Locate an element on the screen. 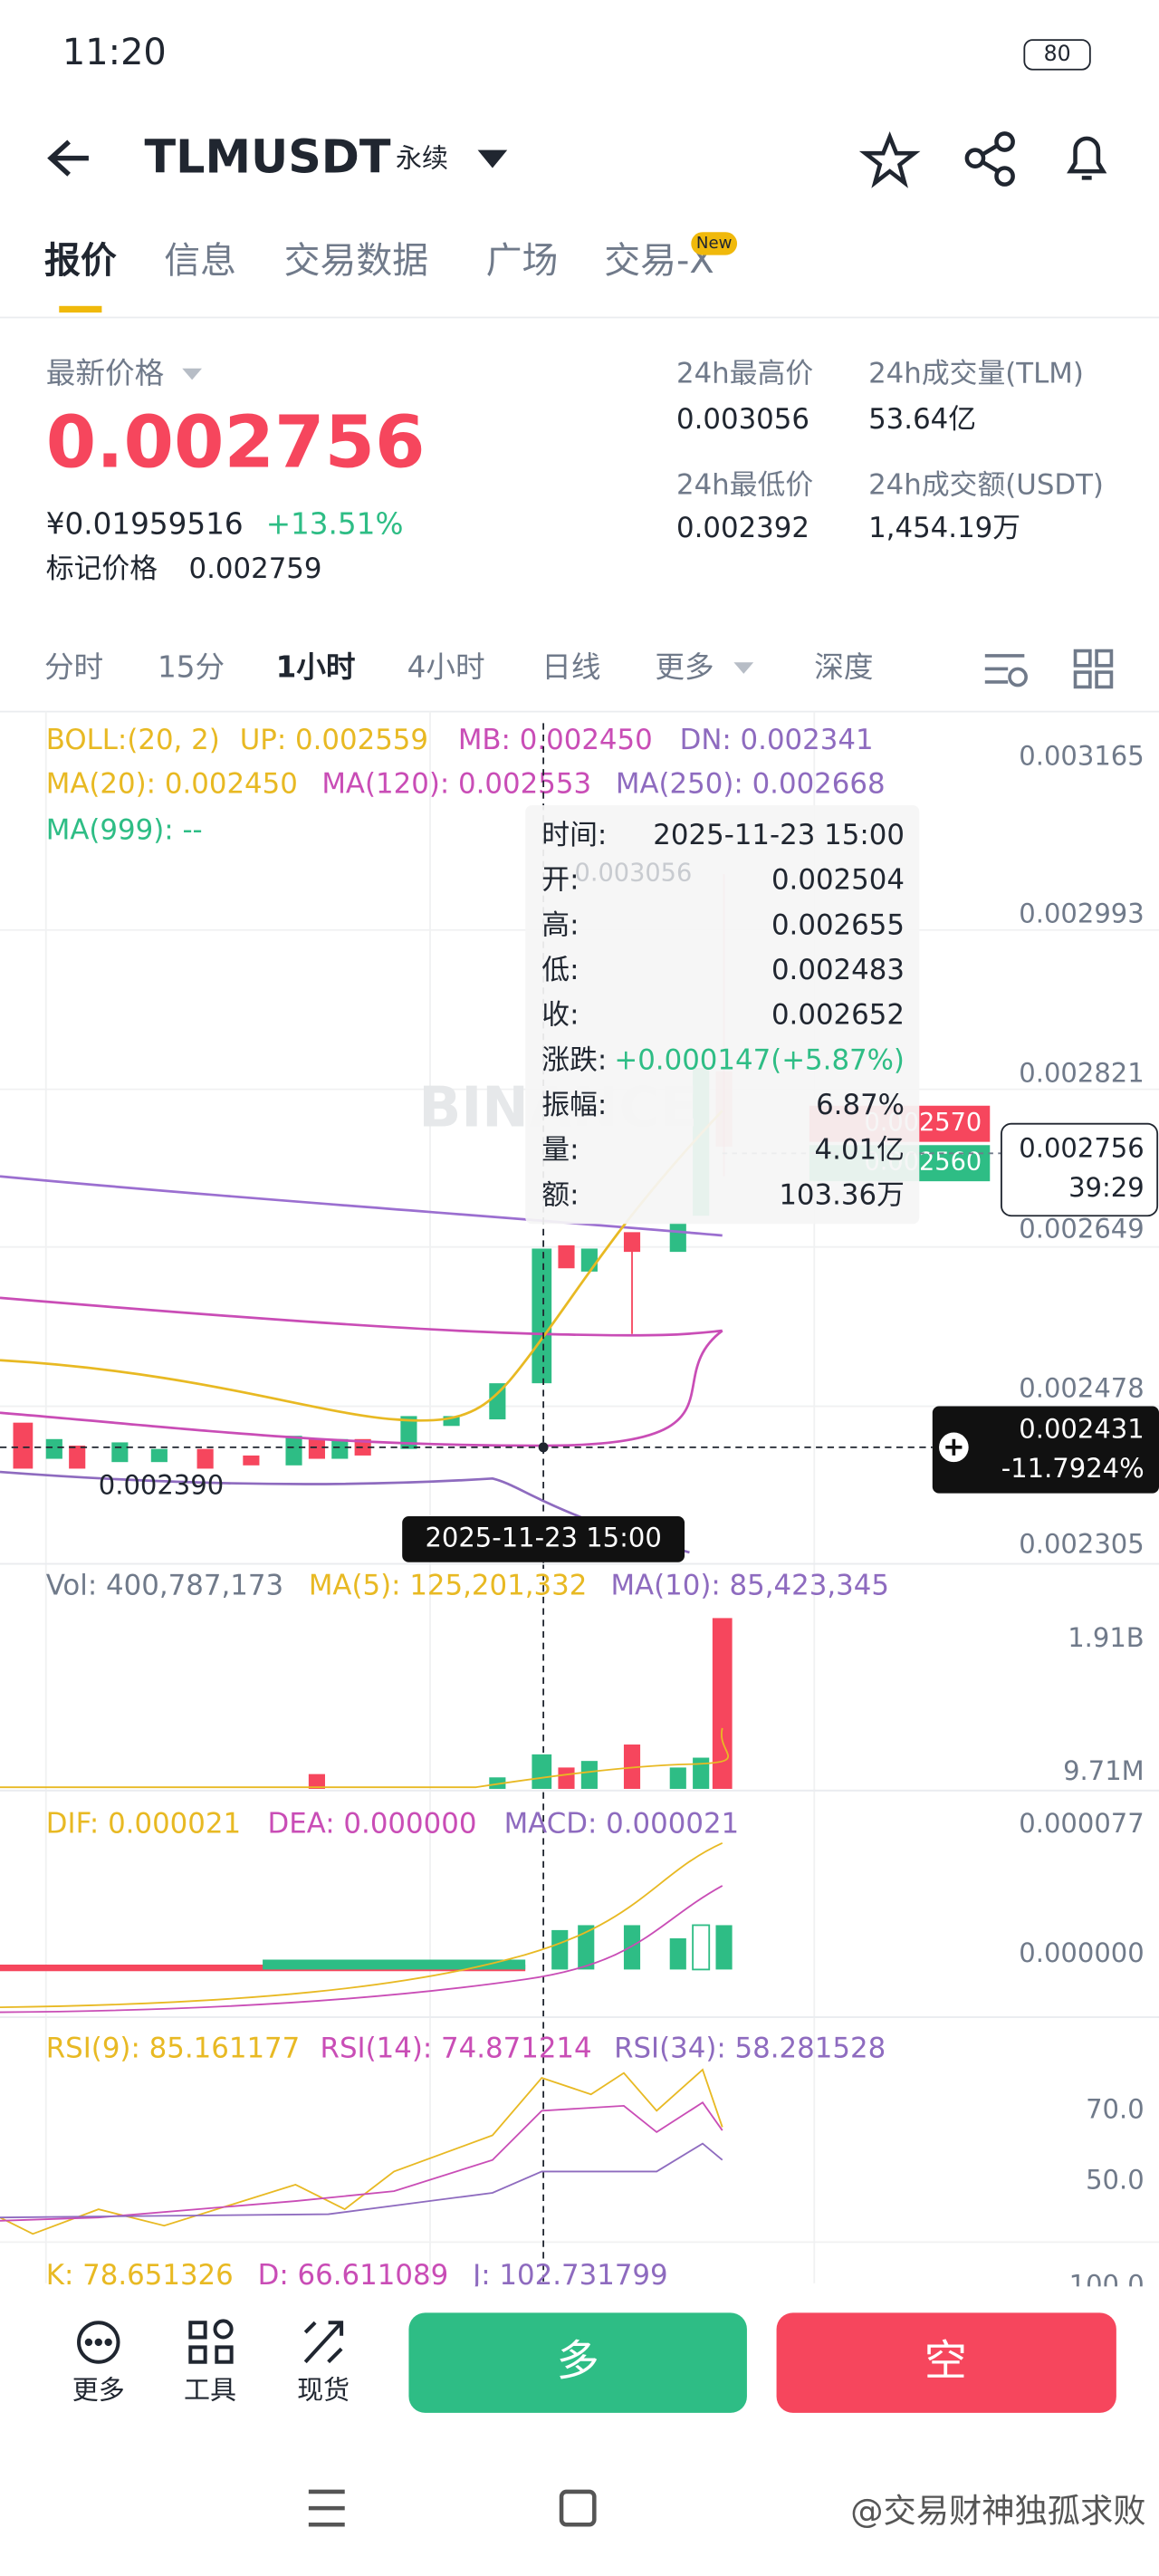 This screenshot has width=1159, height=2576. tooltip-key: 高: is located at coordinates (560, 924).